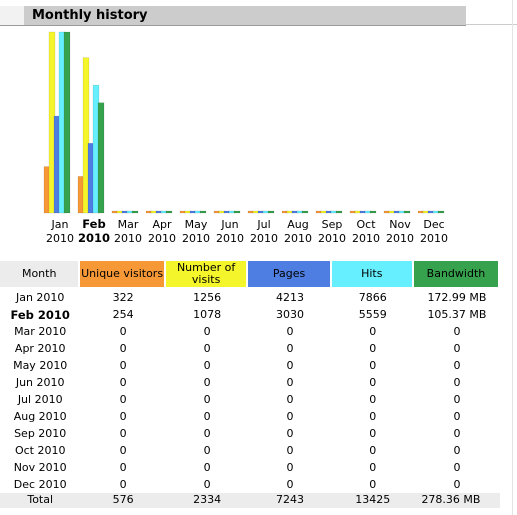 Image resolution: width=517 pixels, height=515 pixels. Describe the element at coordinates (433, 224) in the screenshot. I see `x-tick-month: Dec` at that location.